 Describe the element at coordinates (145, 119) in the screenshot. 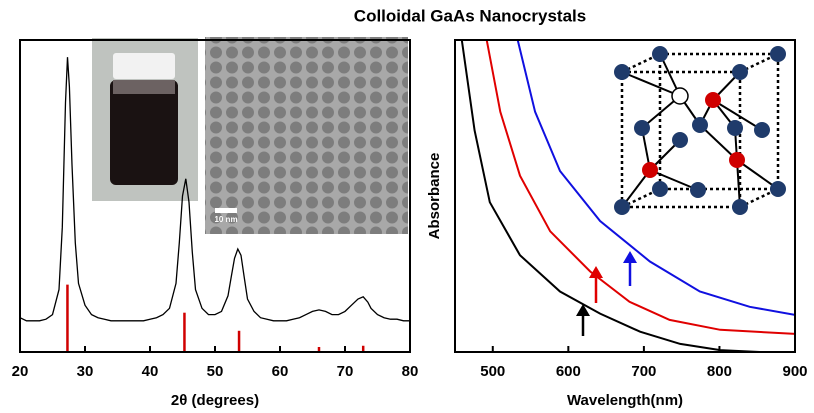

I see `vial-photo-inset` at that location.